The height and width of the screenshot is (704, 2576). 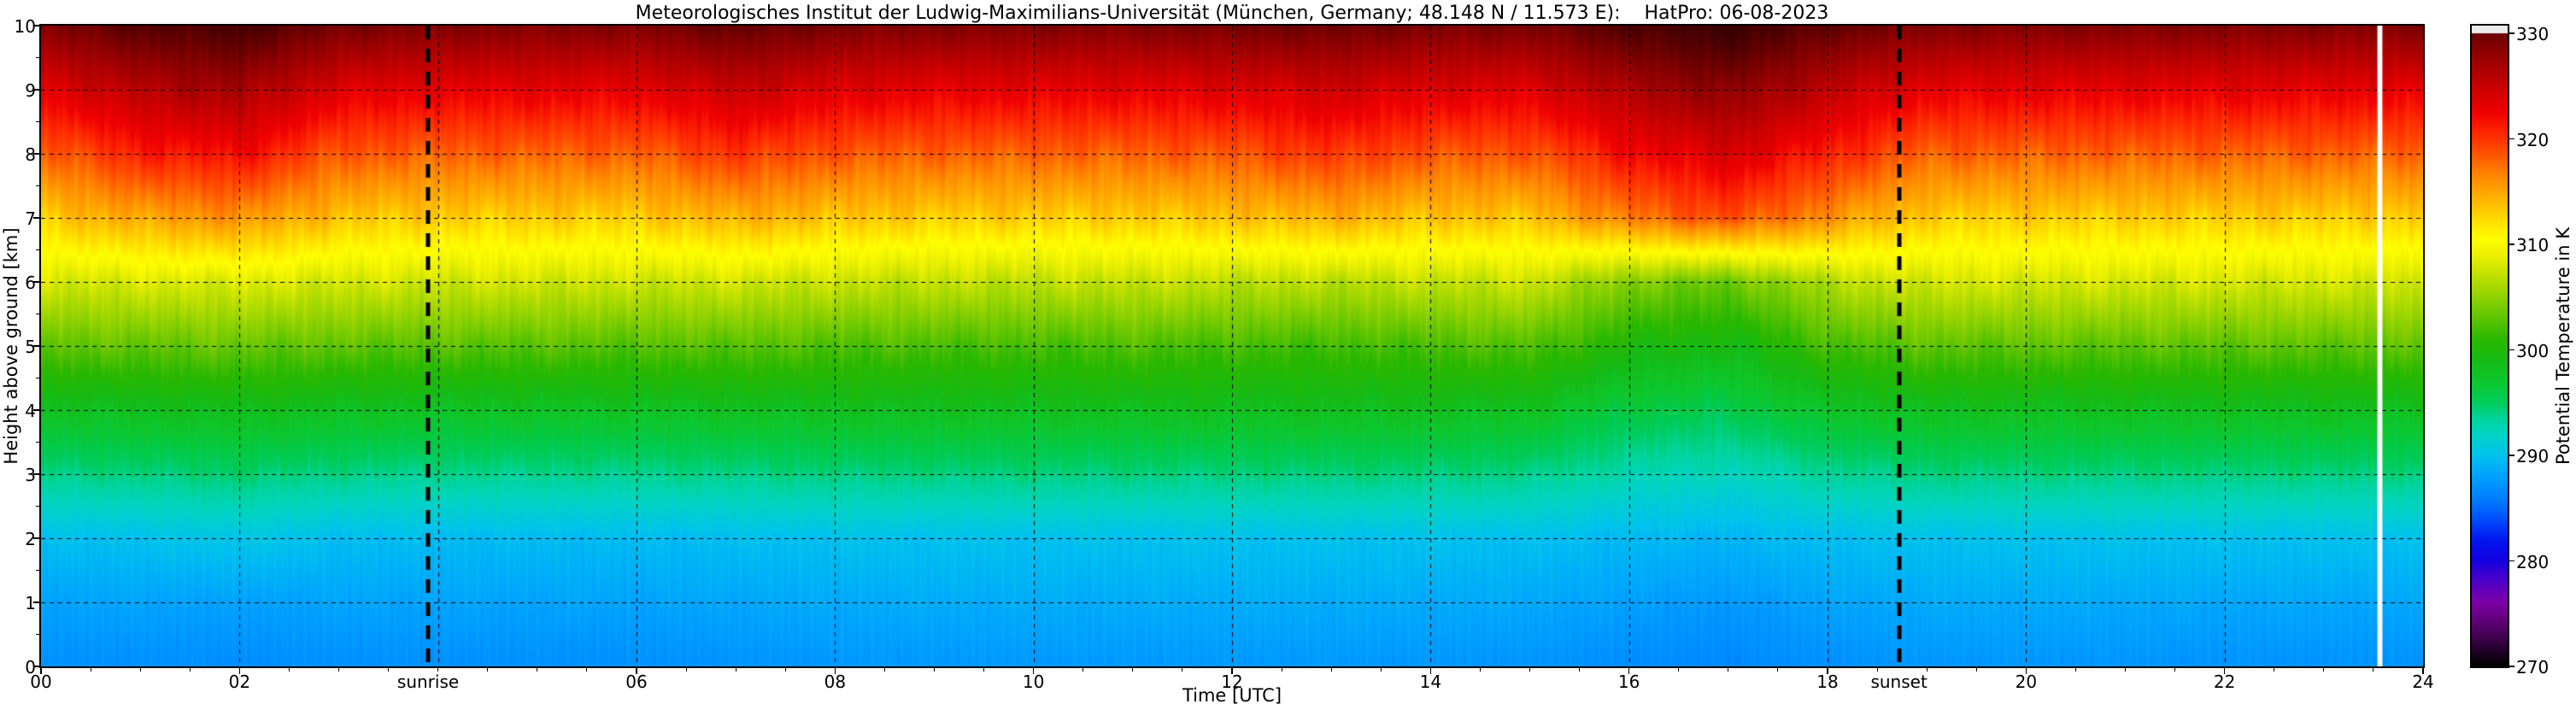 I want to click on y-tick-label: 8, so click(x=30, y=154).